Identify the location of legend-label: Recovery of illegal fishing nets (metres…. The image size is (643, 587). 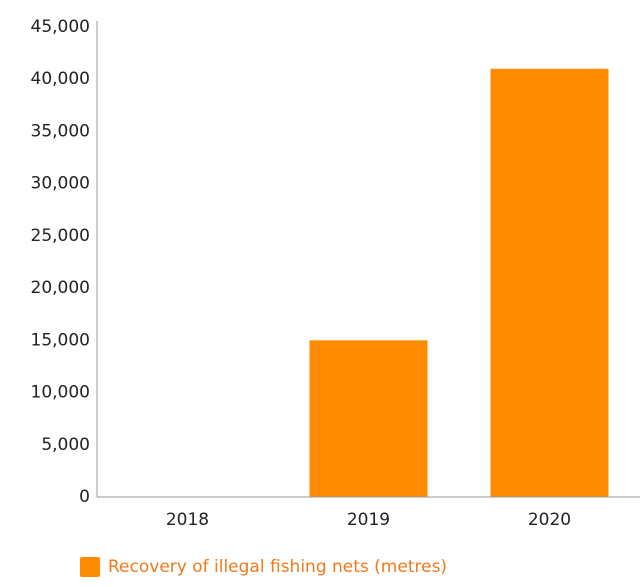
(278, 567).